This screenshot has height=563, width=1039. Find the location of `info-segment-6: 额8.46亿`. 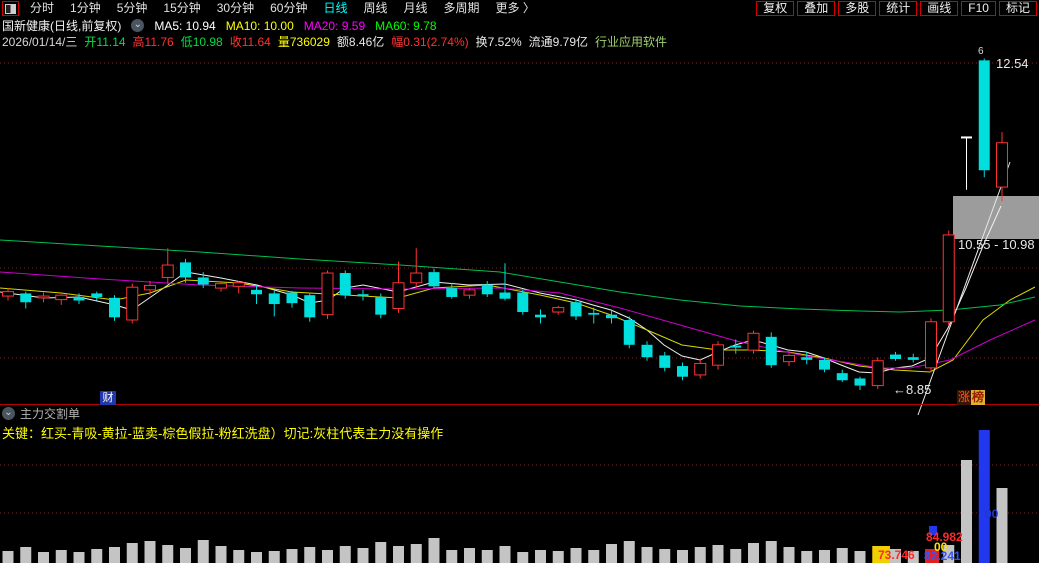

info-segment-6: 额8.46亿 is located at coordinates (360, 42).